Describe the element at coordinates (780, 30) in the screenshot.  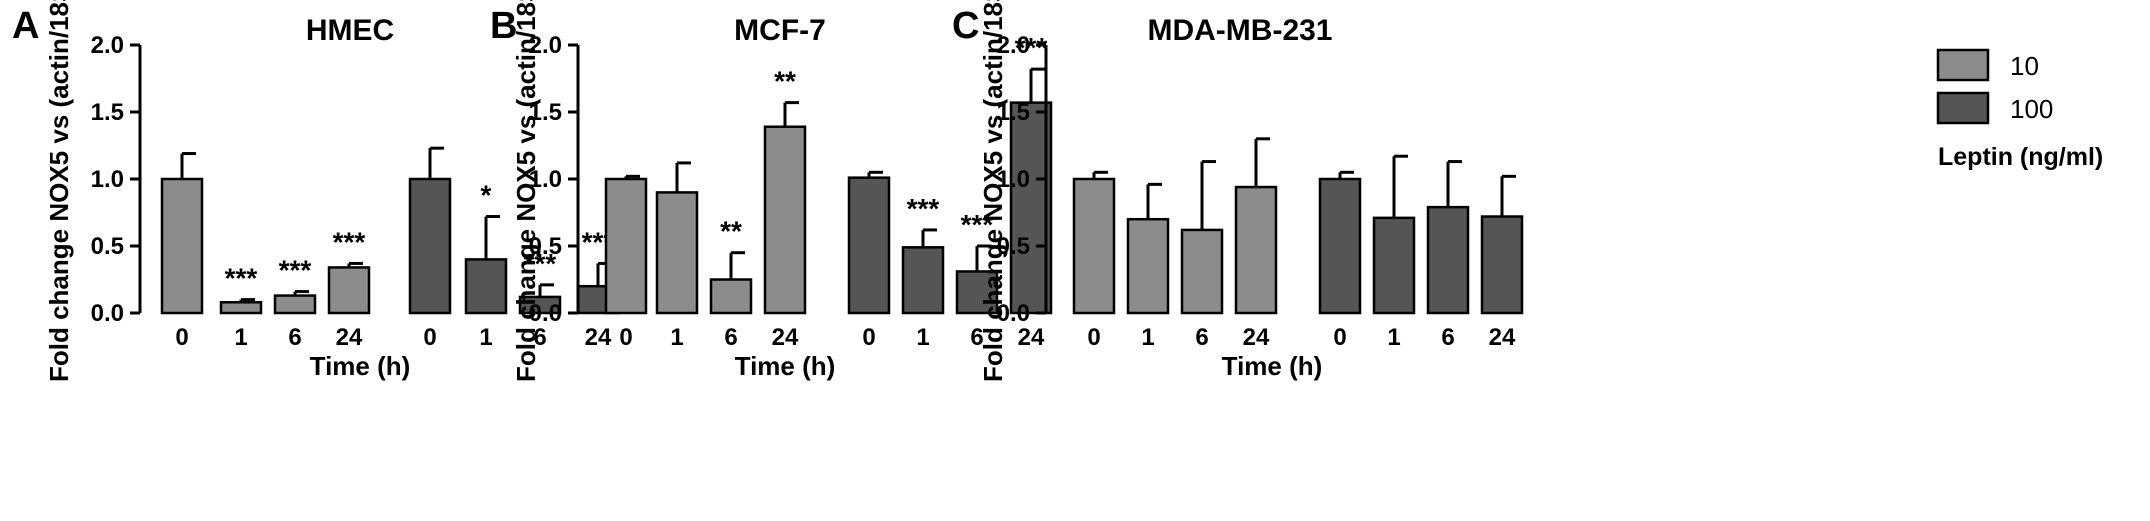
I see `chart-title: MCF-7` at that location.